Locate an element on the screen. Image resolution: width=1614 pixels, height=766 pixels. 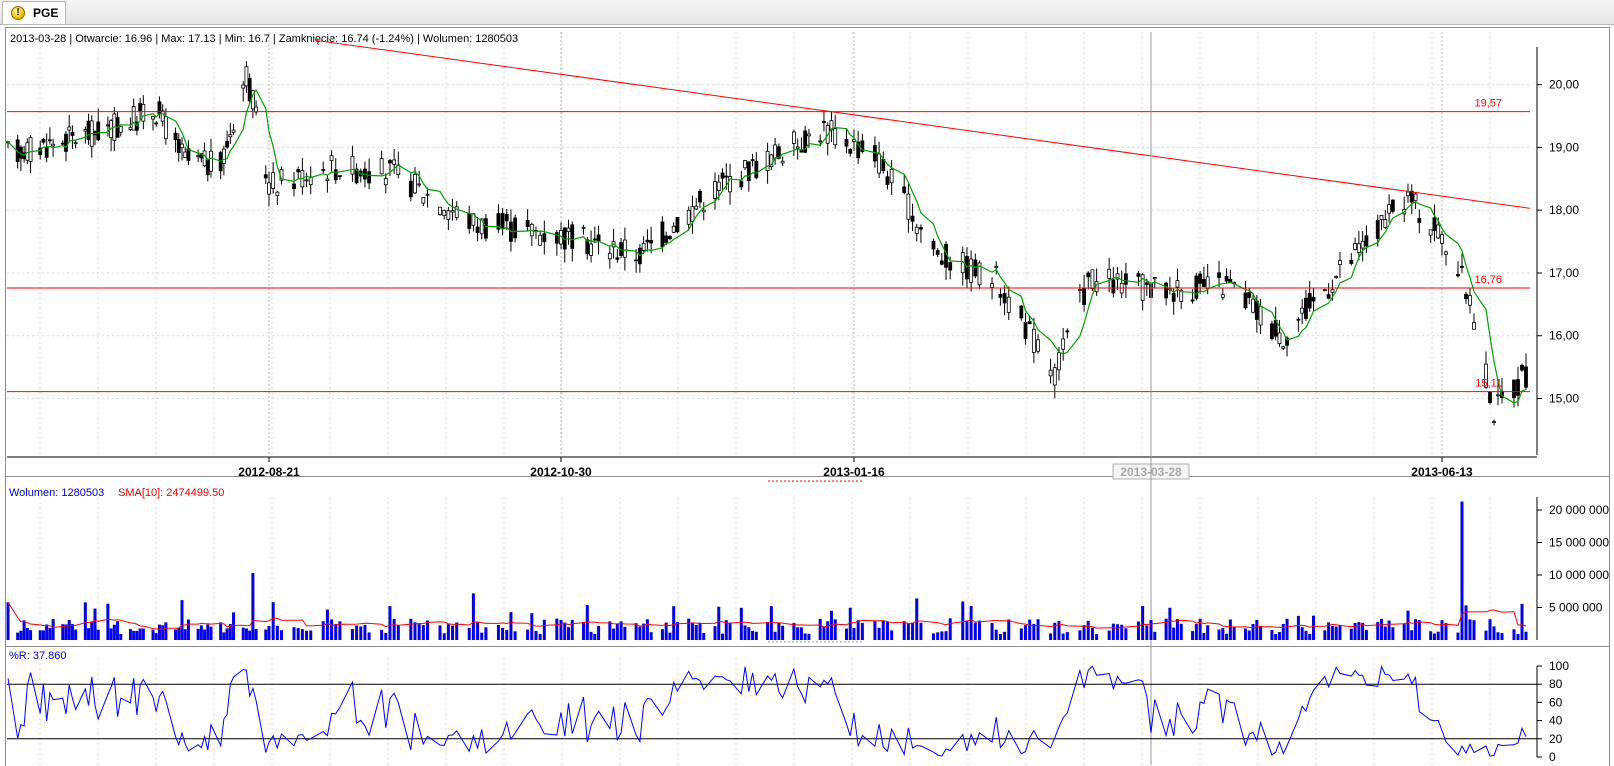
tab-bar: ! PGE is located at coordinates (807, 12).